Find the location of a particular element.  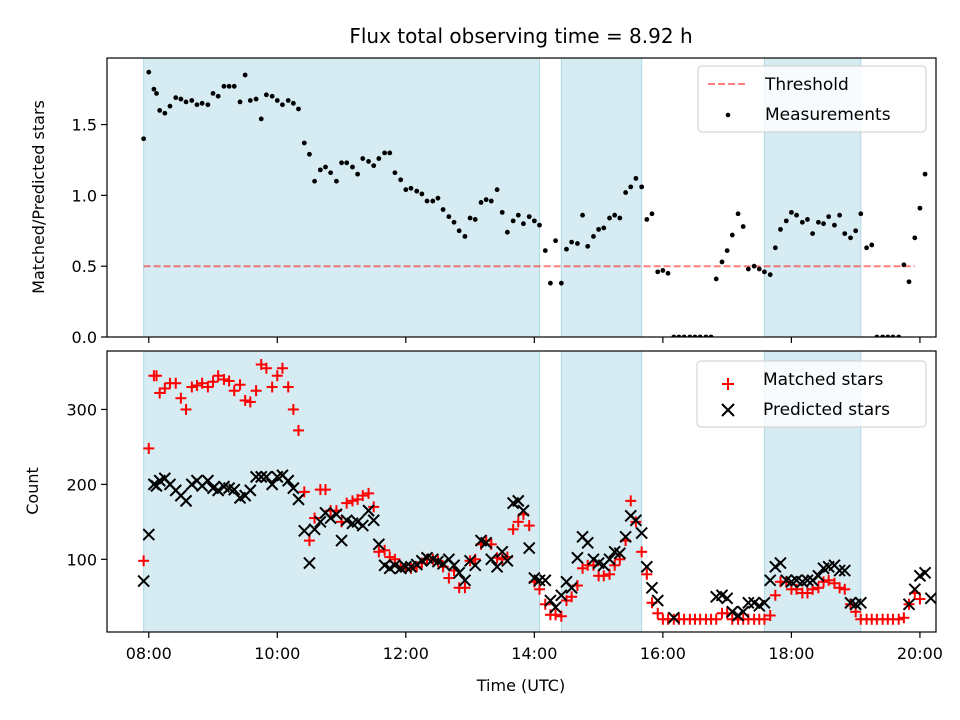

top-legend: Threshold Measurements is located at coordinates (812, 99).